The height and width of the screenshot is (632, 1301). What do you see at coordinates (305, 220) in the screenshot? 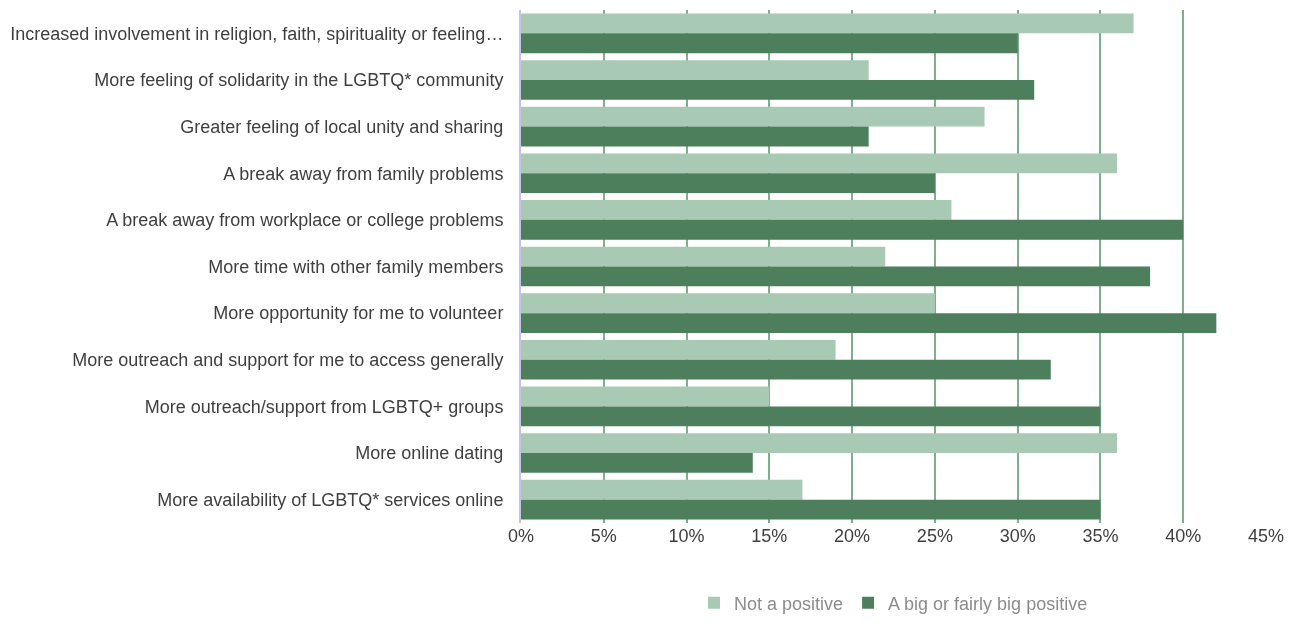
I see `y-tick-label: A break away from workplace or college problems` at bounding box center [305, 220].